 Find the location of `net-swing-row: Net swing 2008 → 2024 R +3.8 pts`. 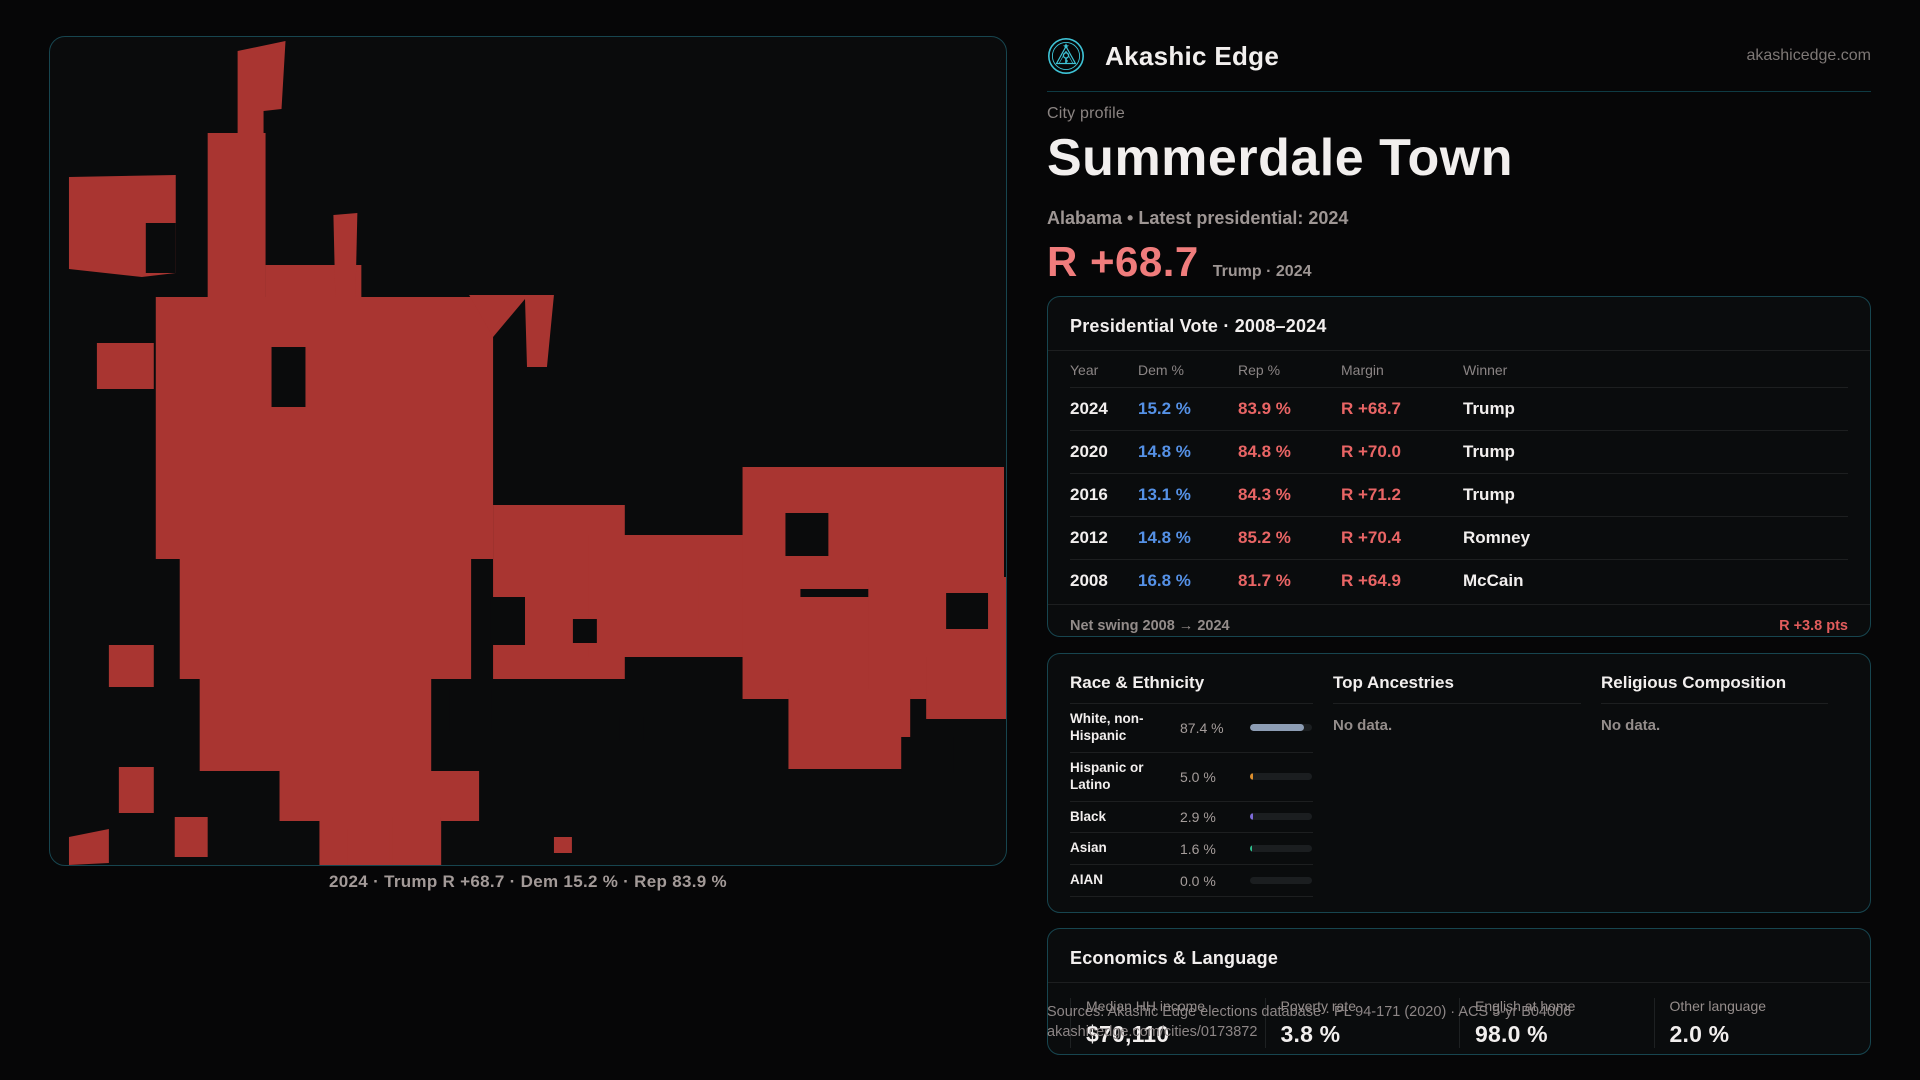

net-swing-row: Net swing 2008 → 2024 R +3.8 pts is located at coordinates (1459, 619).